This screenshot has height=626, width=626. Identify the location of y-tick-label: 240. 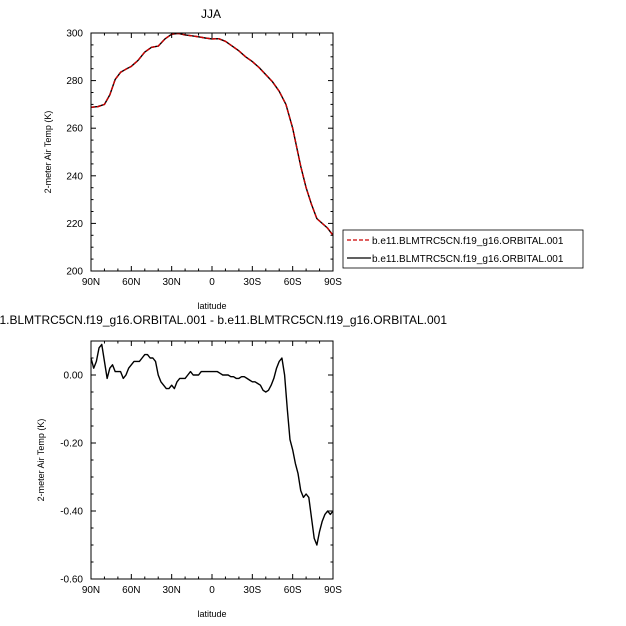
(74, 176).